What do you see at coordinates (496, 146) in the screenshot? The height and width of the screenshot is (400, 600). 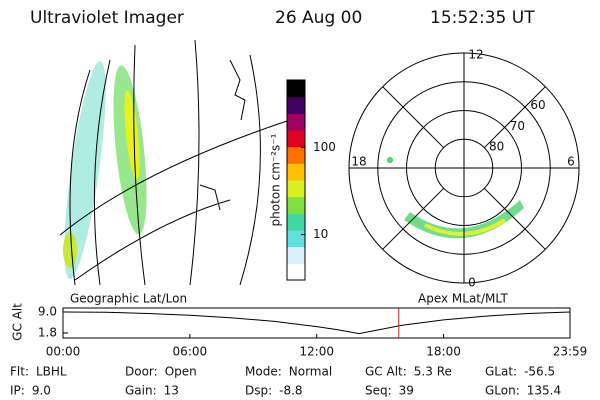 I see `lat-label: 80` at bounding box center [496, 146].